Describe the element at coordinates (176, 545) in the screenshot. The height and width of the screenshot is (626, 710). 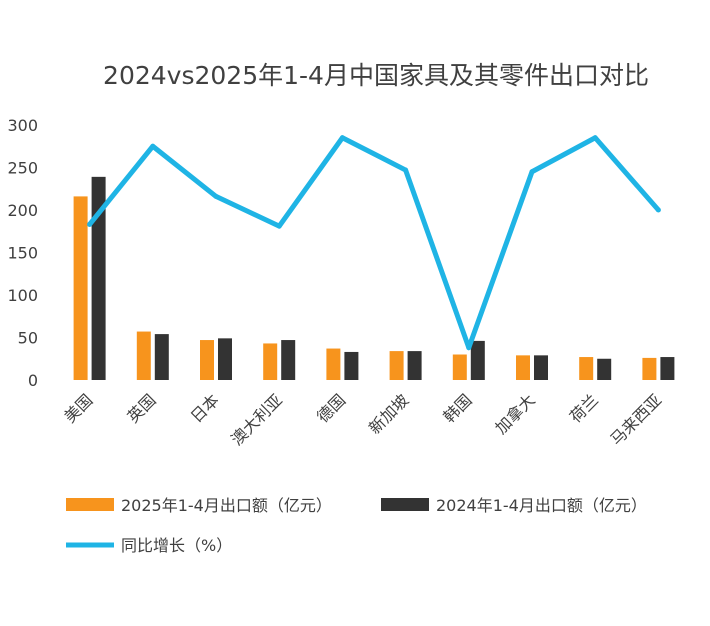
I see `legend-label-growth: 同比增长（%）` at that location.